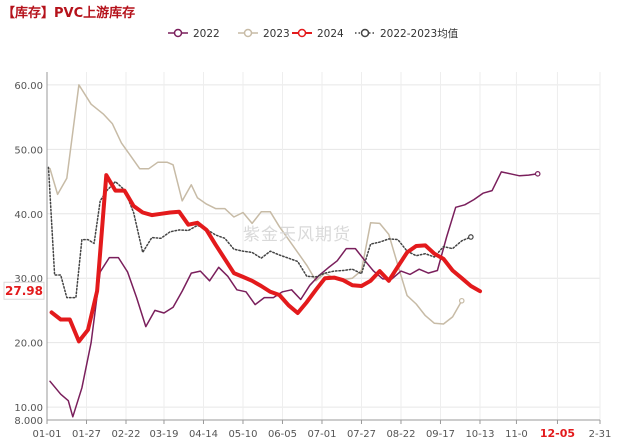 The image size is (626, 448). I want to click on legend-label-2022: 2022, so click(206, 34).